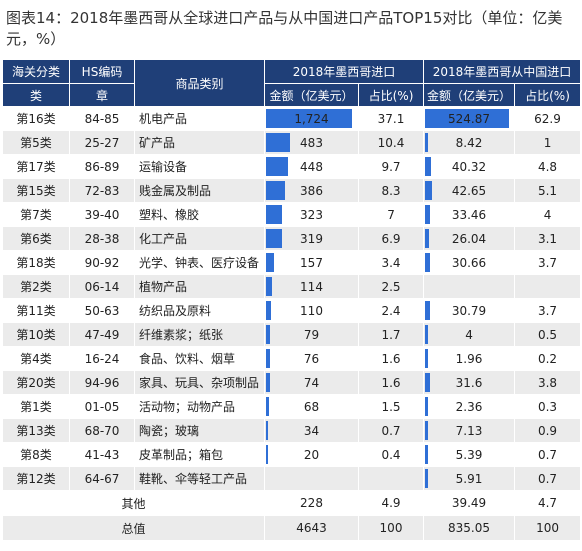  I want to click on china-amount-cell: 42.65, so click(469, 190).